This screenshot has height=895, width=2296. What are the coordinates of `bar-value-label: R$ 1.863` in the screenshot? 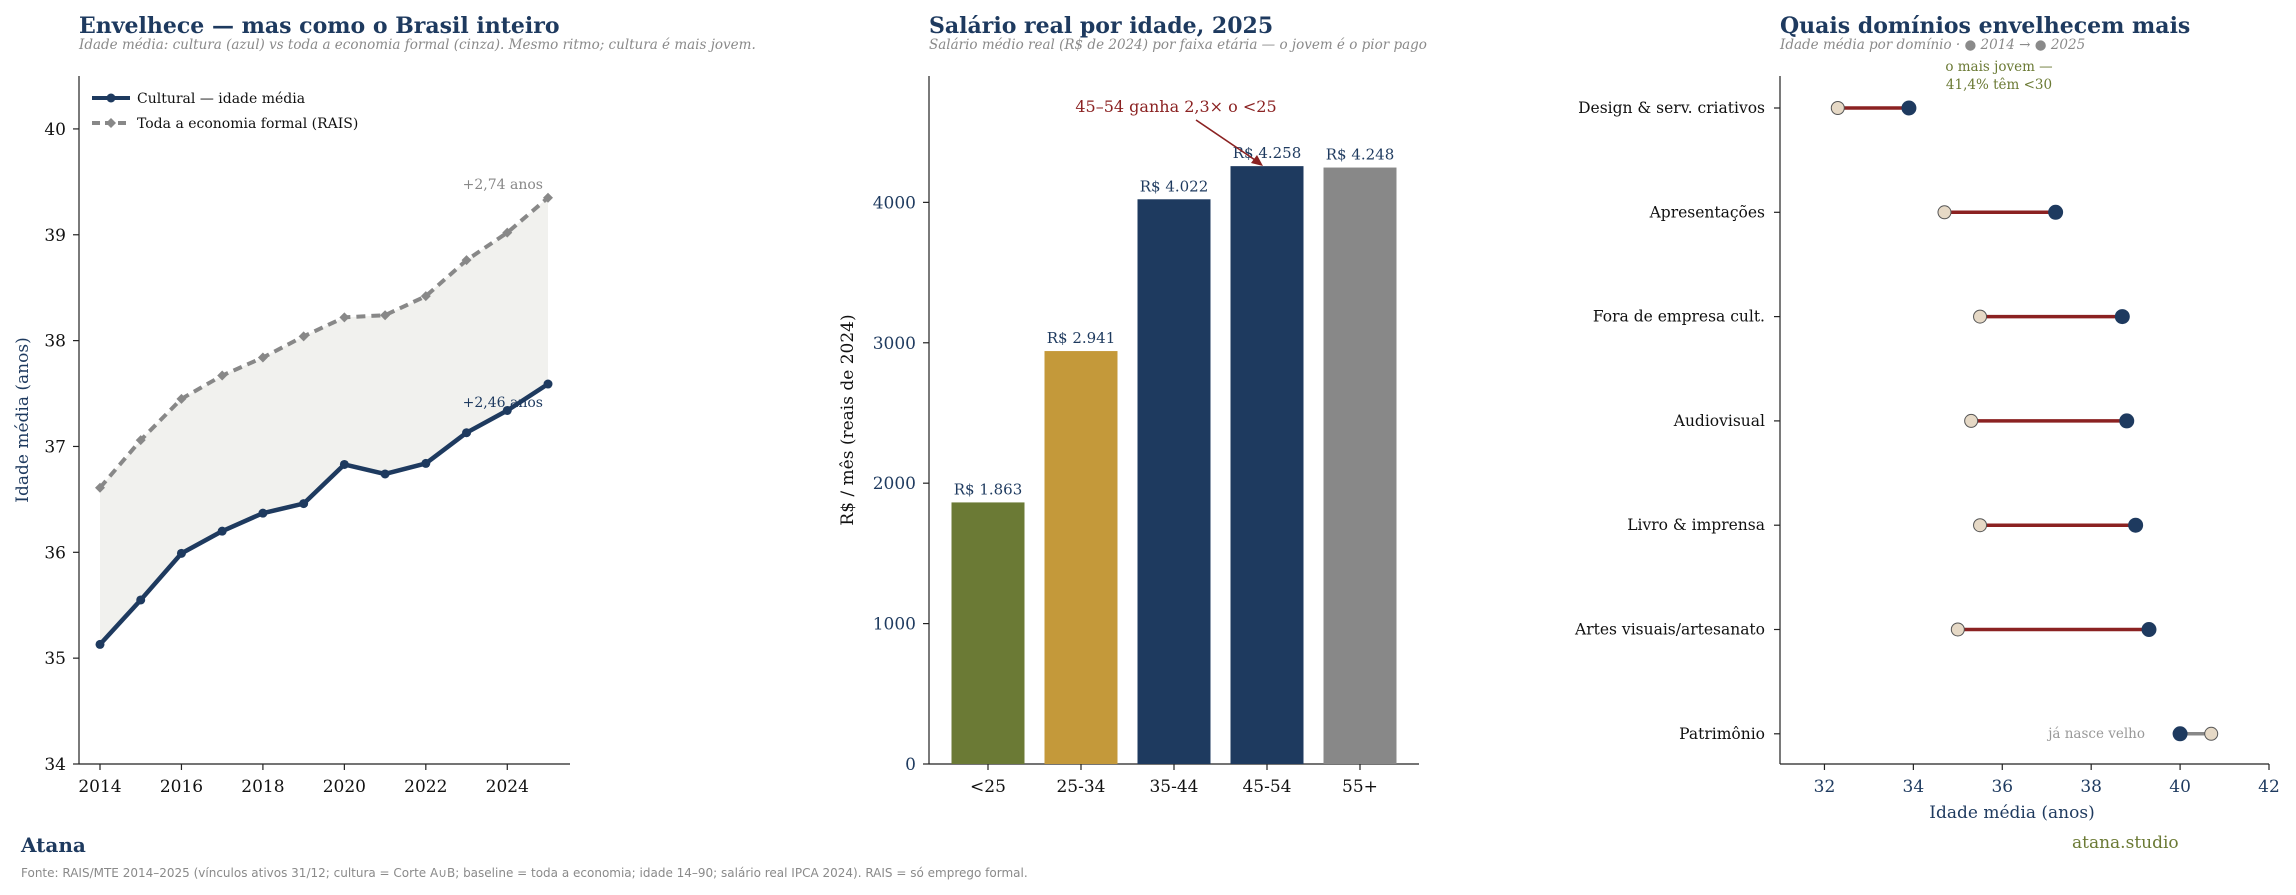 It's located at (988, 489).